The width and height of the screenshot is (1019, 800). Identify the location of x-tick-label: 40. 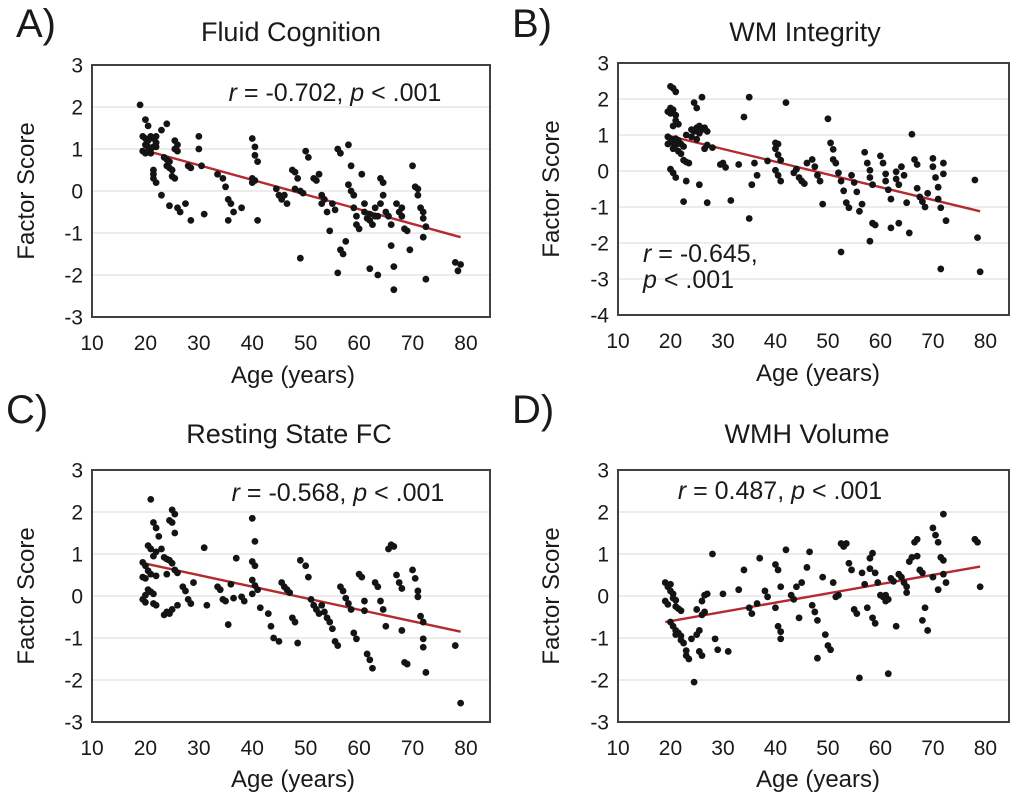
(775, 748).